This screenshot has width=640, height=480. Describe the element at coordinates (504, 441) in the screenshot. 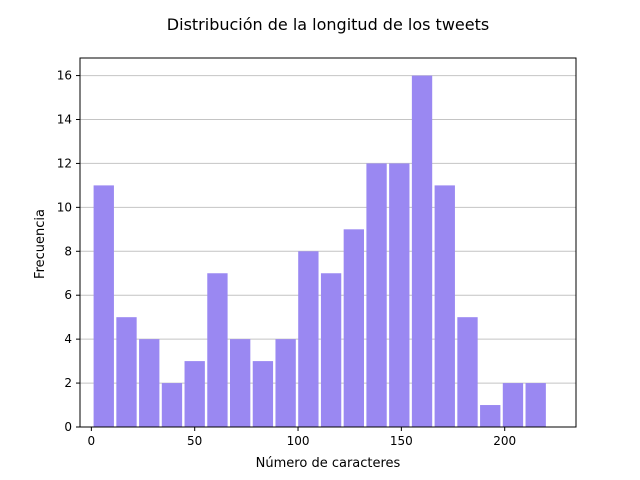

I see `x-tick-label: 200` at that location.